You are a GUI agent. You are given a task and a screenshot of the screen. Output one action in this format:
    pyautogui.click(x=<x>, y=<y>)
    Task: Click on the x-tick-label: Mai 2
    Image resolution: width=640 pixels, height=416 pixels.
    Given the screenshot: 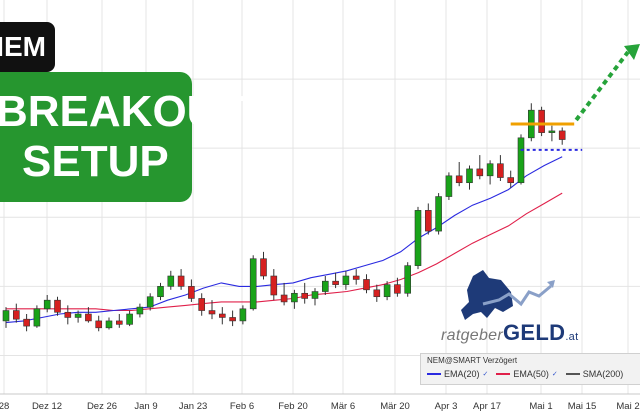 What is the action you would take?
    pyautogui.click(x=627, y=406)
    